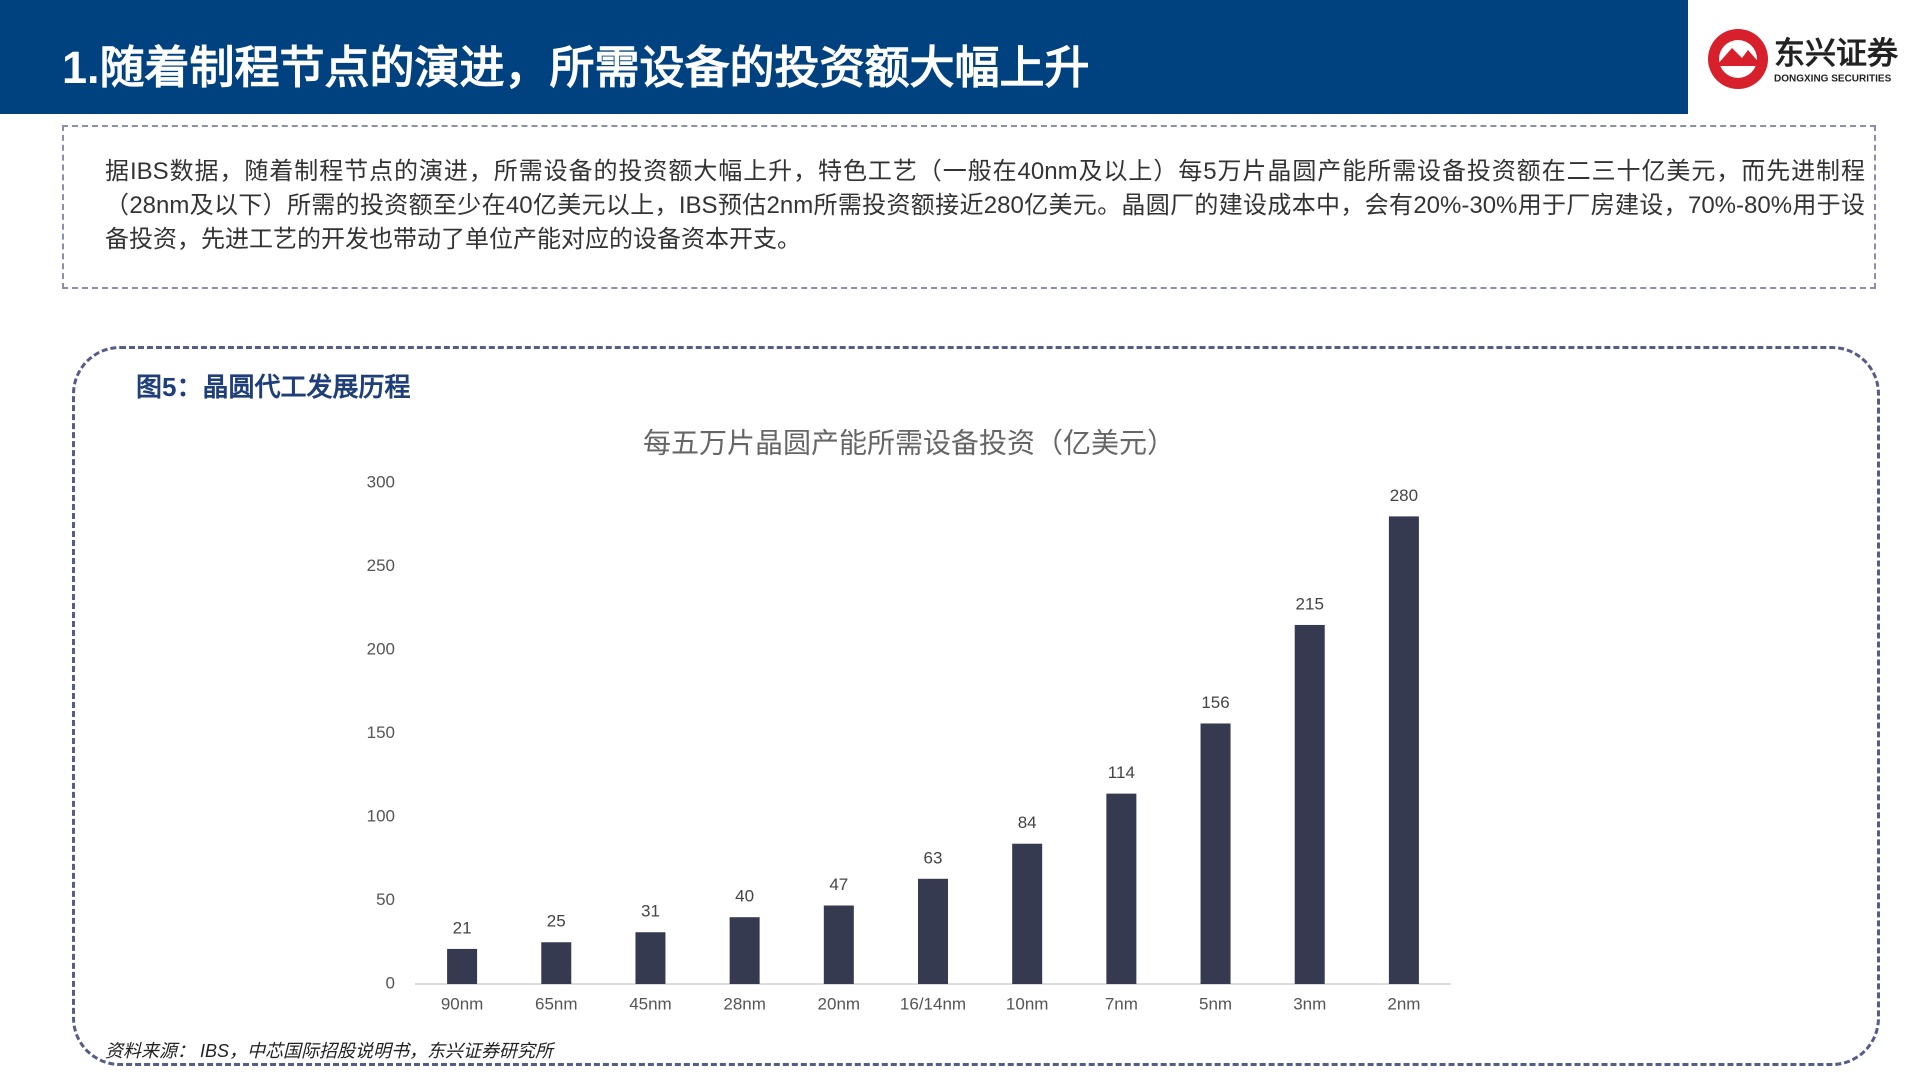  What do you see at coordinates (1215, 1003) in the screenshot?
I see `x-tick-label: 5nm` at bounding box center [1215, 1003].